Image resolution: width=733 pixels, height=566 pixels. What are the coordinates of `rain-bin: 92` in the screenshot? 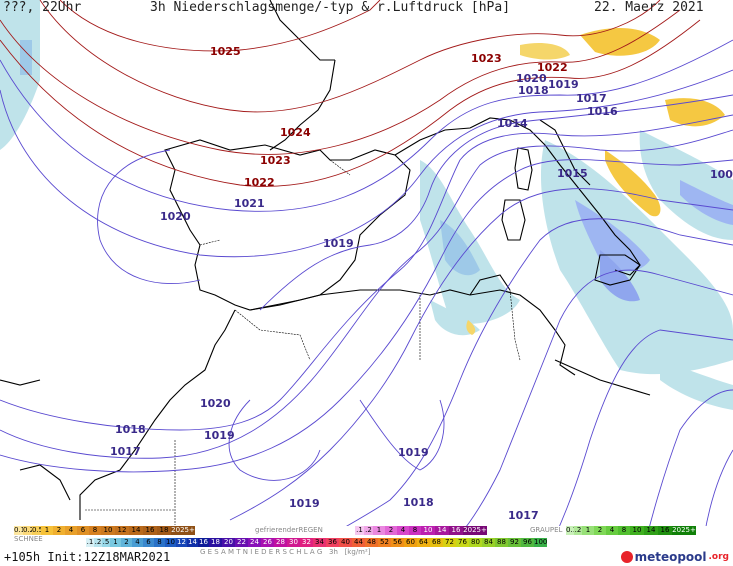 It's located at (514, 542).